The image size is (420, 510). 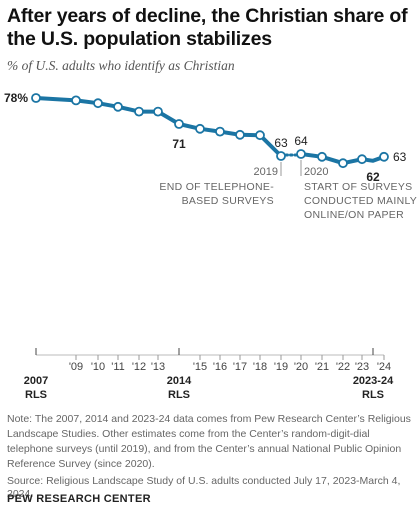 What do you see at coordinates (220, 367) in the screenshot?
I see `x-tick-label: '16` at bounding box center [220, 367].